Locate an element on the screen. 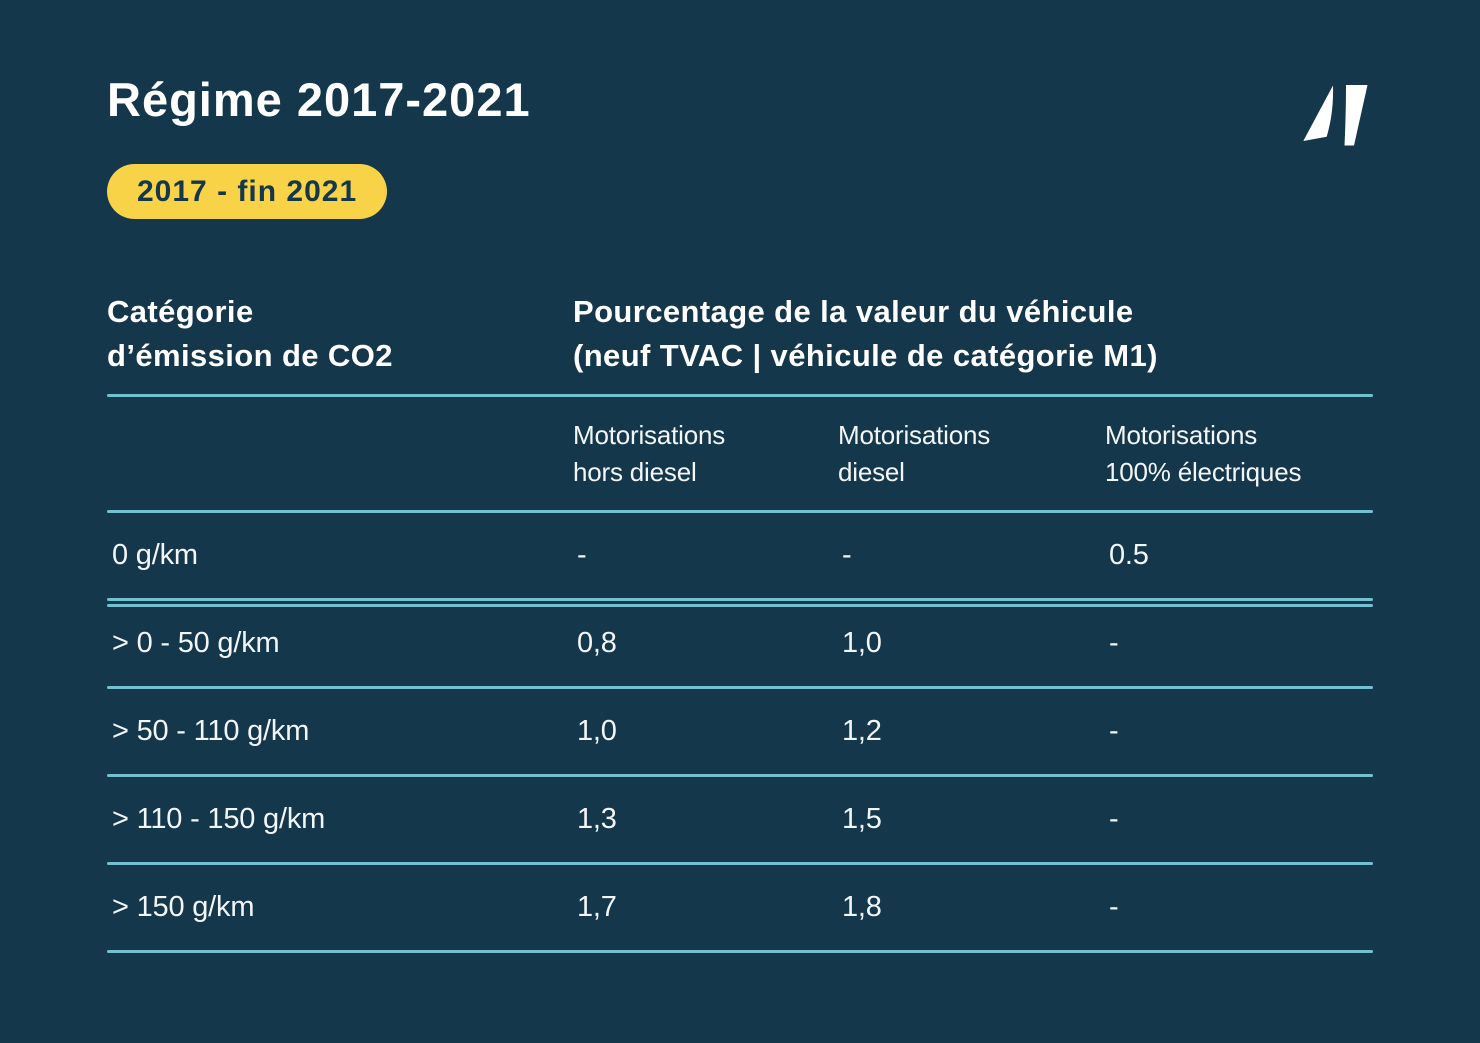 The image size is (1480, 1043). category-column-header: Catégorie d’émission de CO2 is located at coordinates (340, 334).